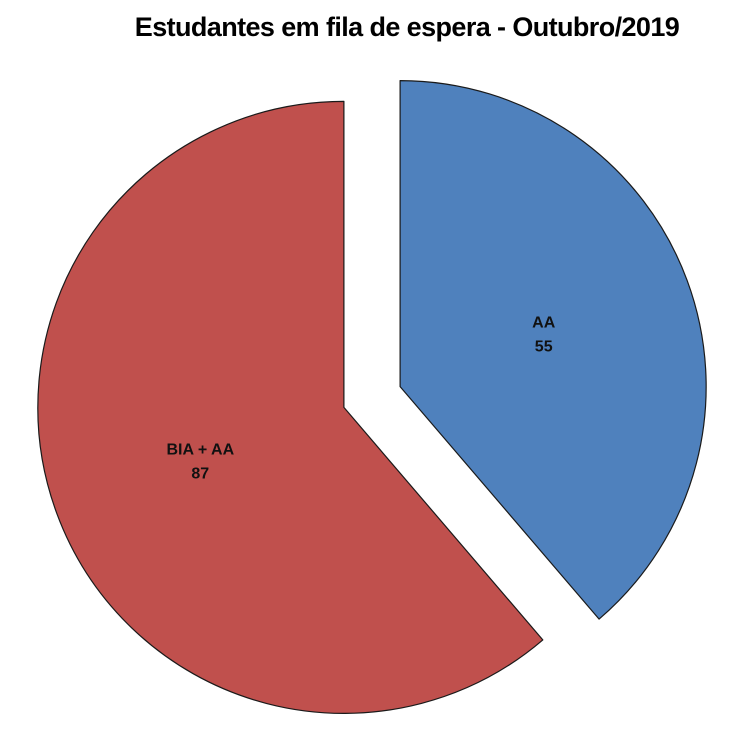 The image size is (752, 731). What do you see at coordinates (200, 461) in the screenshot?
I see `slice-label-bia-aa: BIA + AA 87` at bounding box center [200, 461].